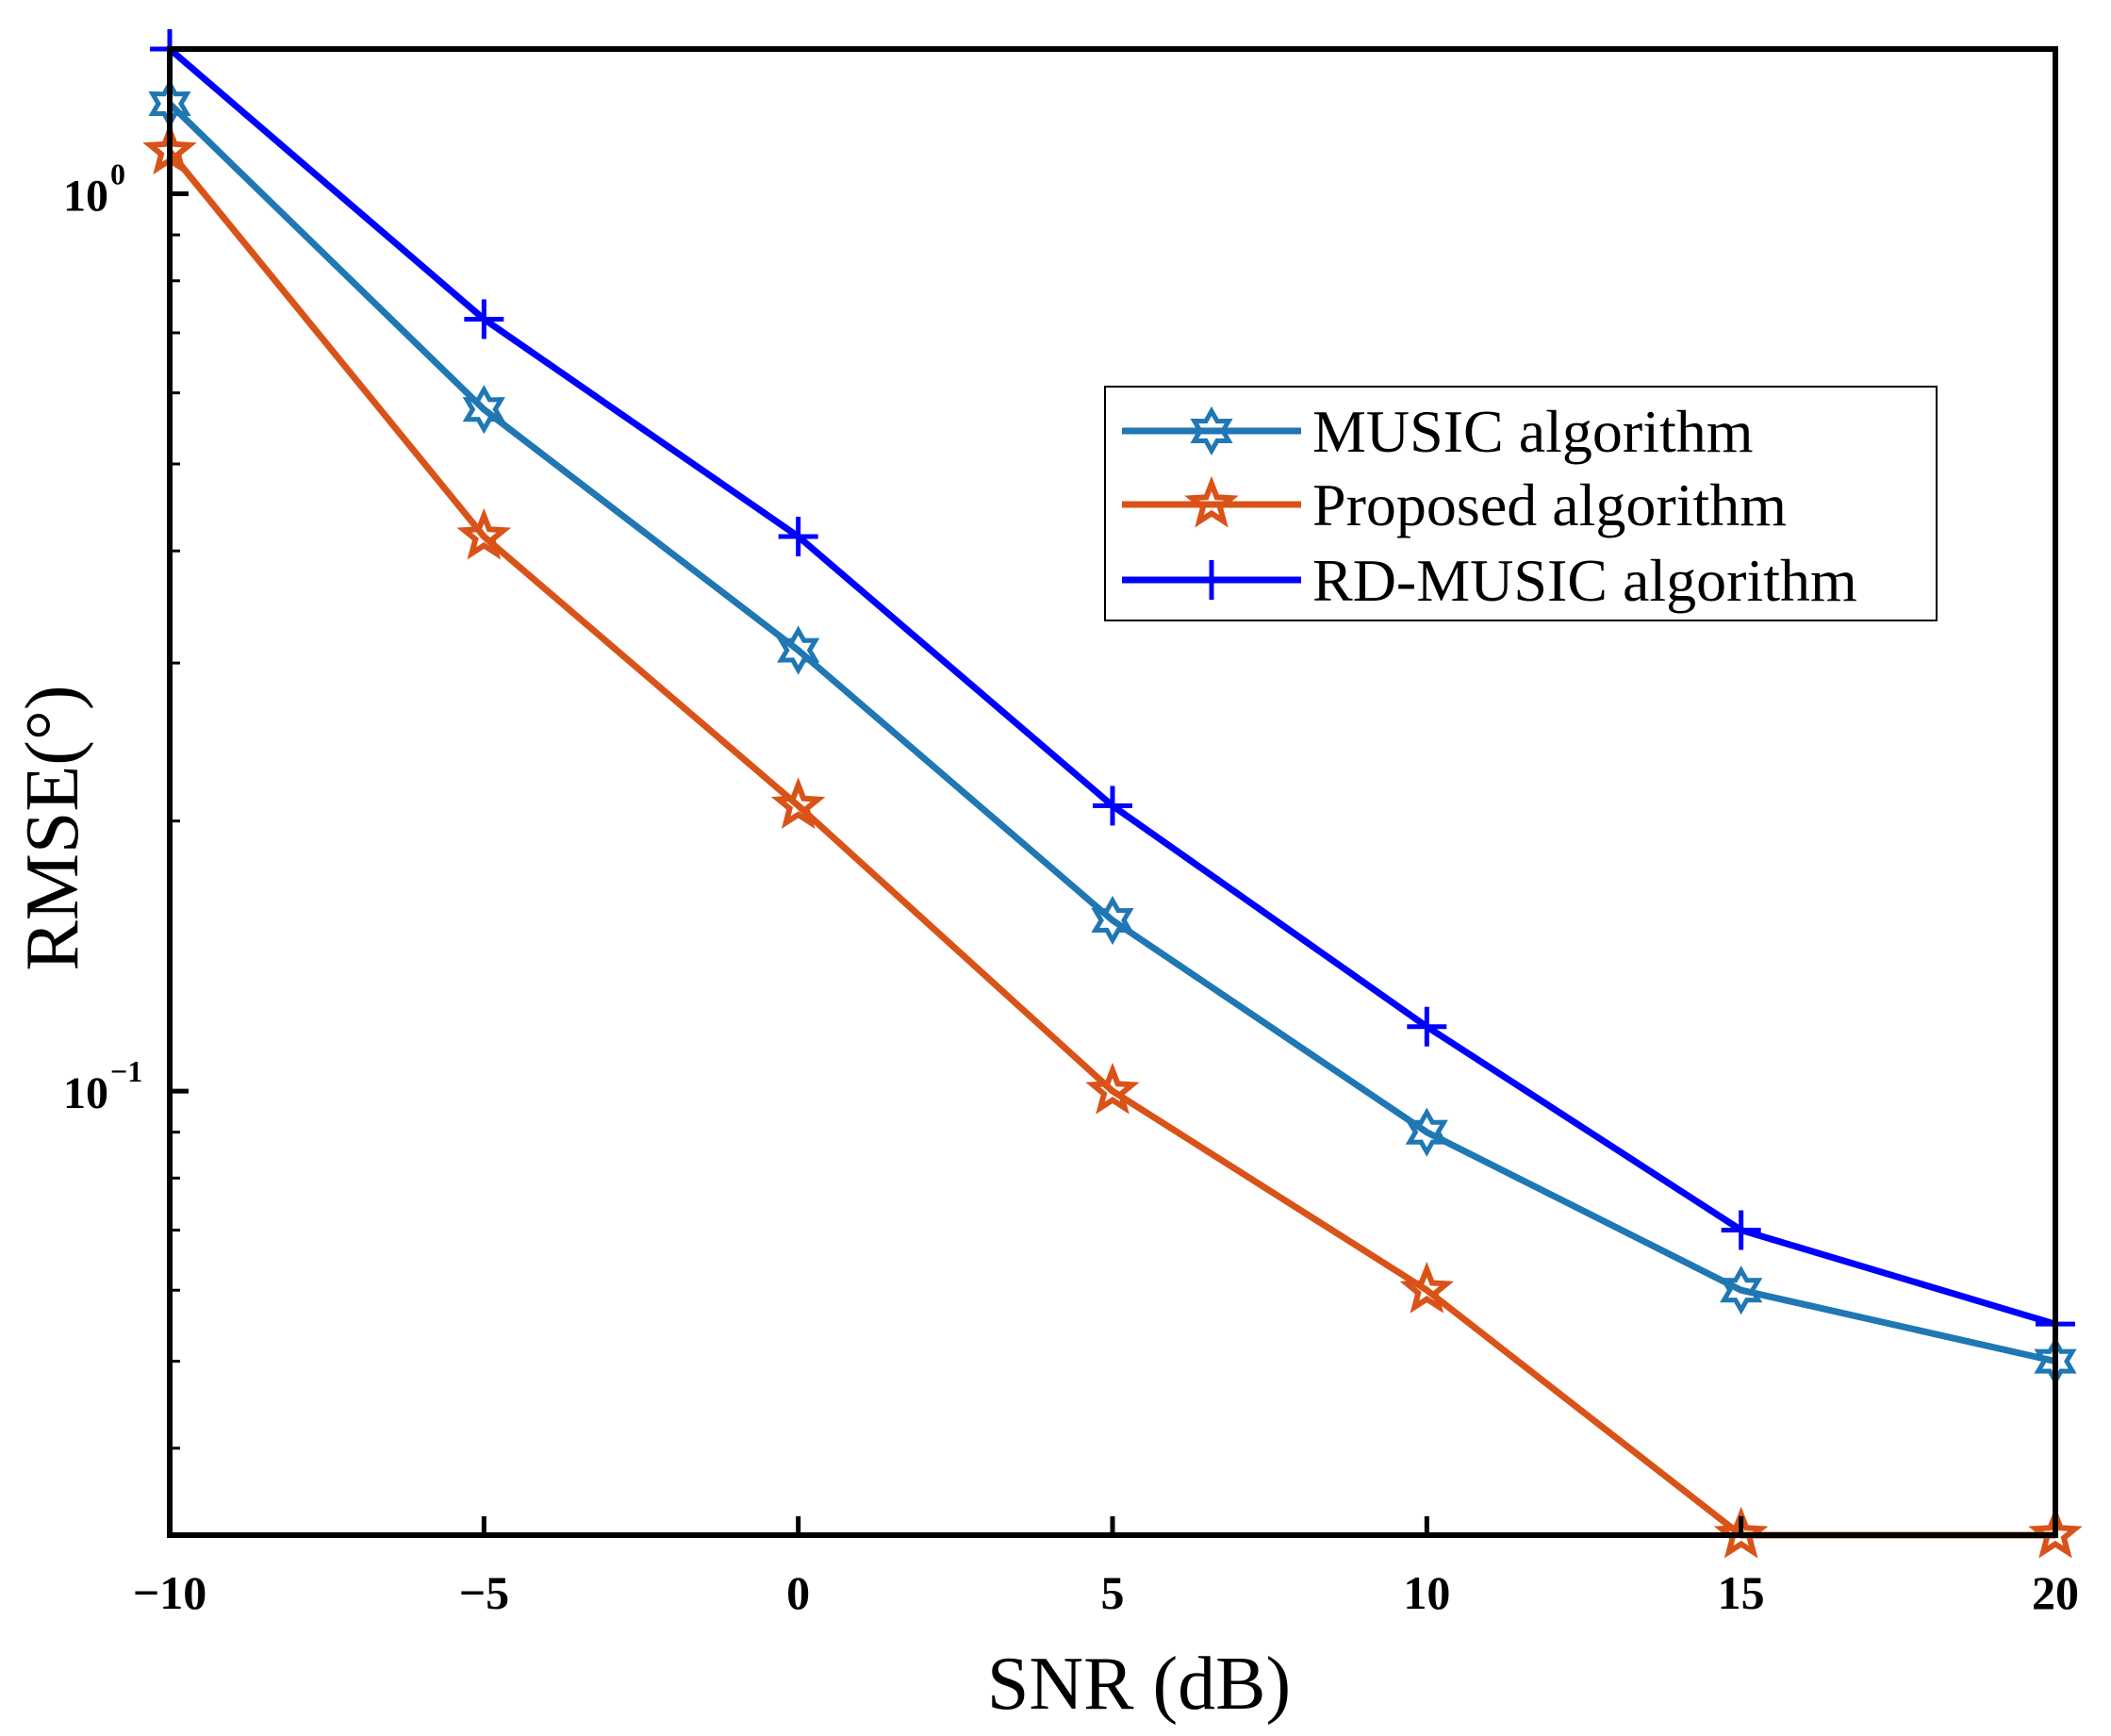 The image size is (2111, 1736). I want to click on legend-label-1: Proposed algorithm, so click(1549, 504).